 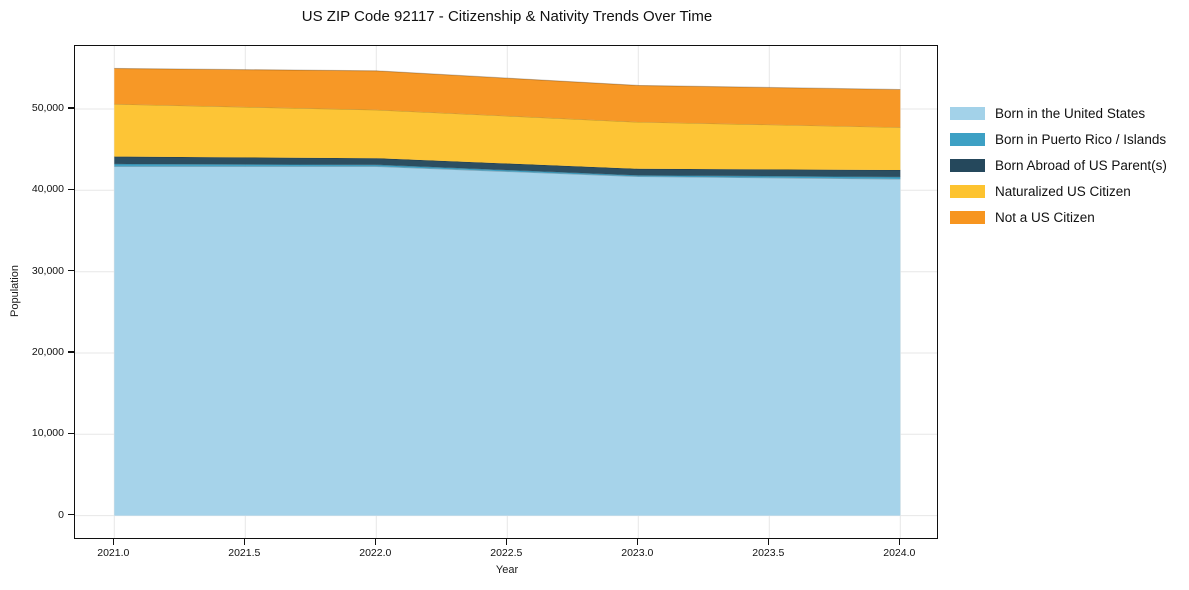 What do you see at coordinates (899, 553) in the screenshot?
I see `x-tick-label: 2024.0` at bounding box center [899, 553].